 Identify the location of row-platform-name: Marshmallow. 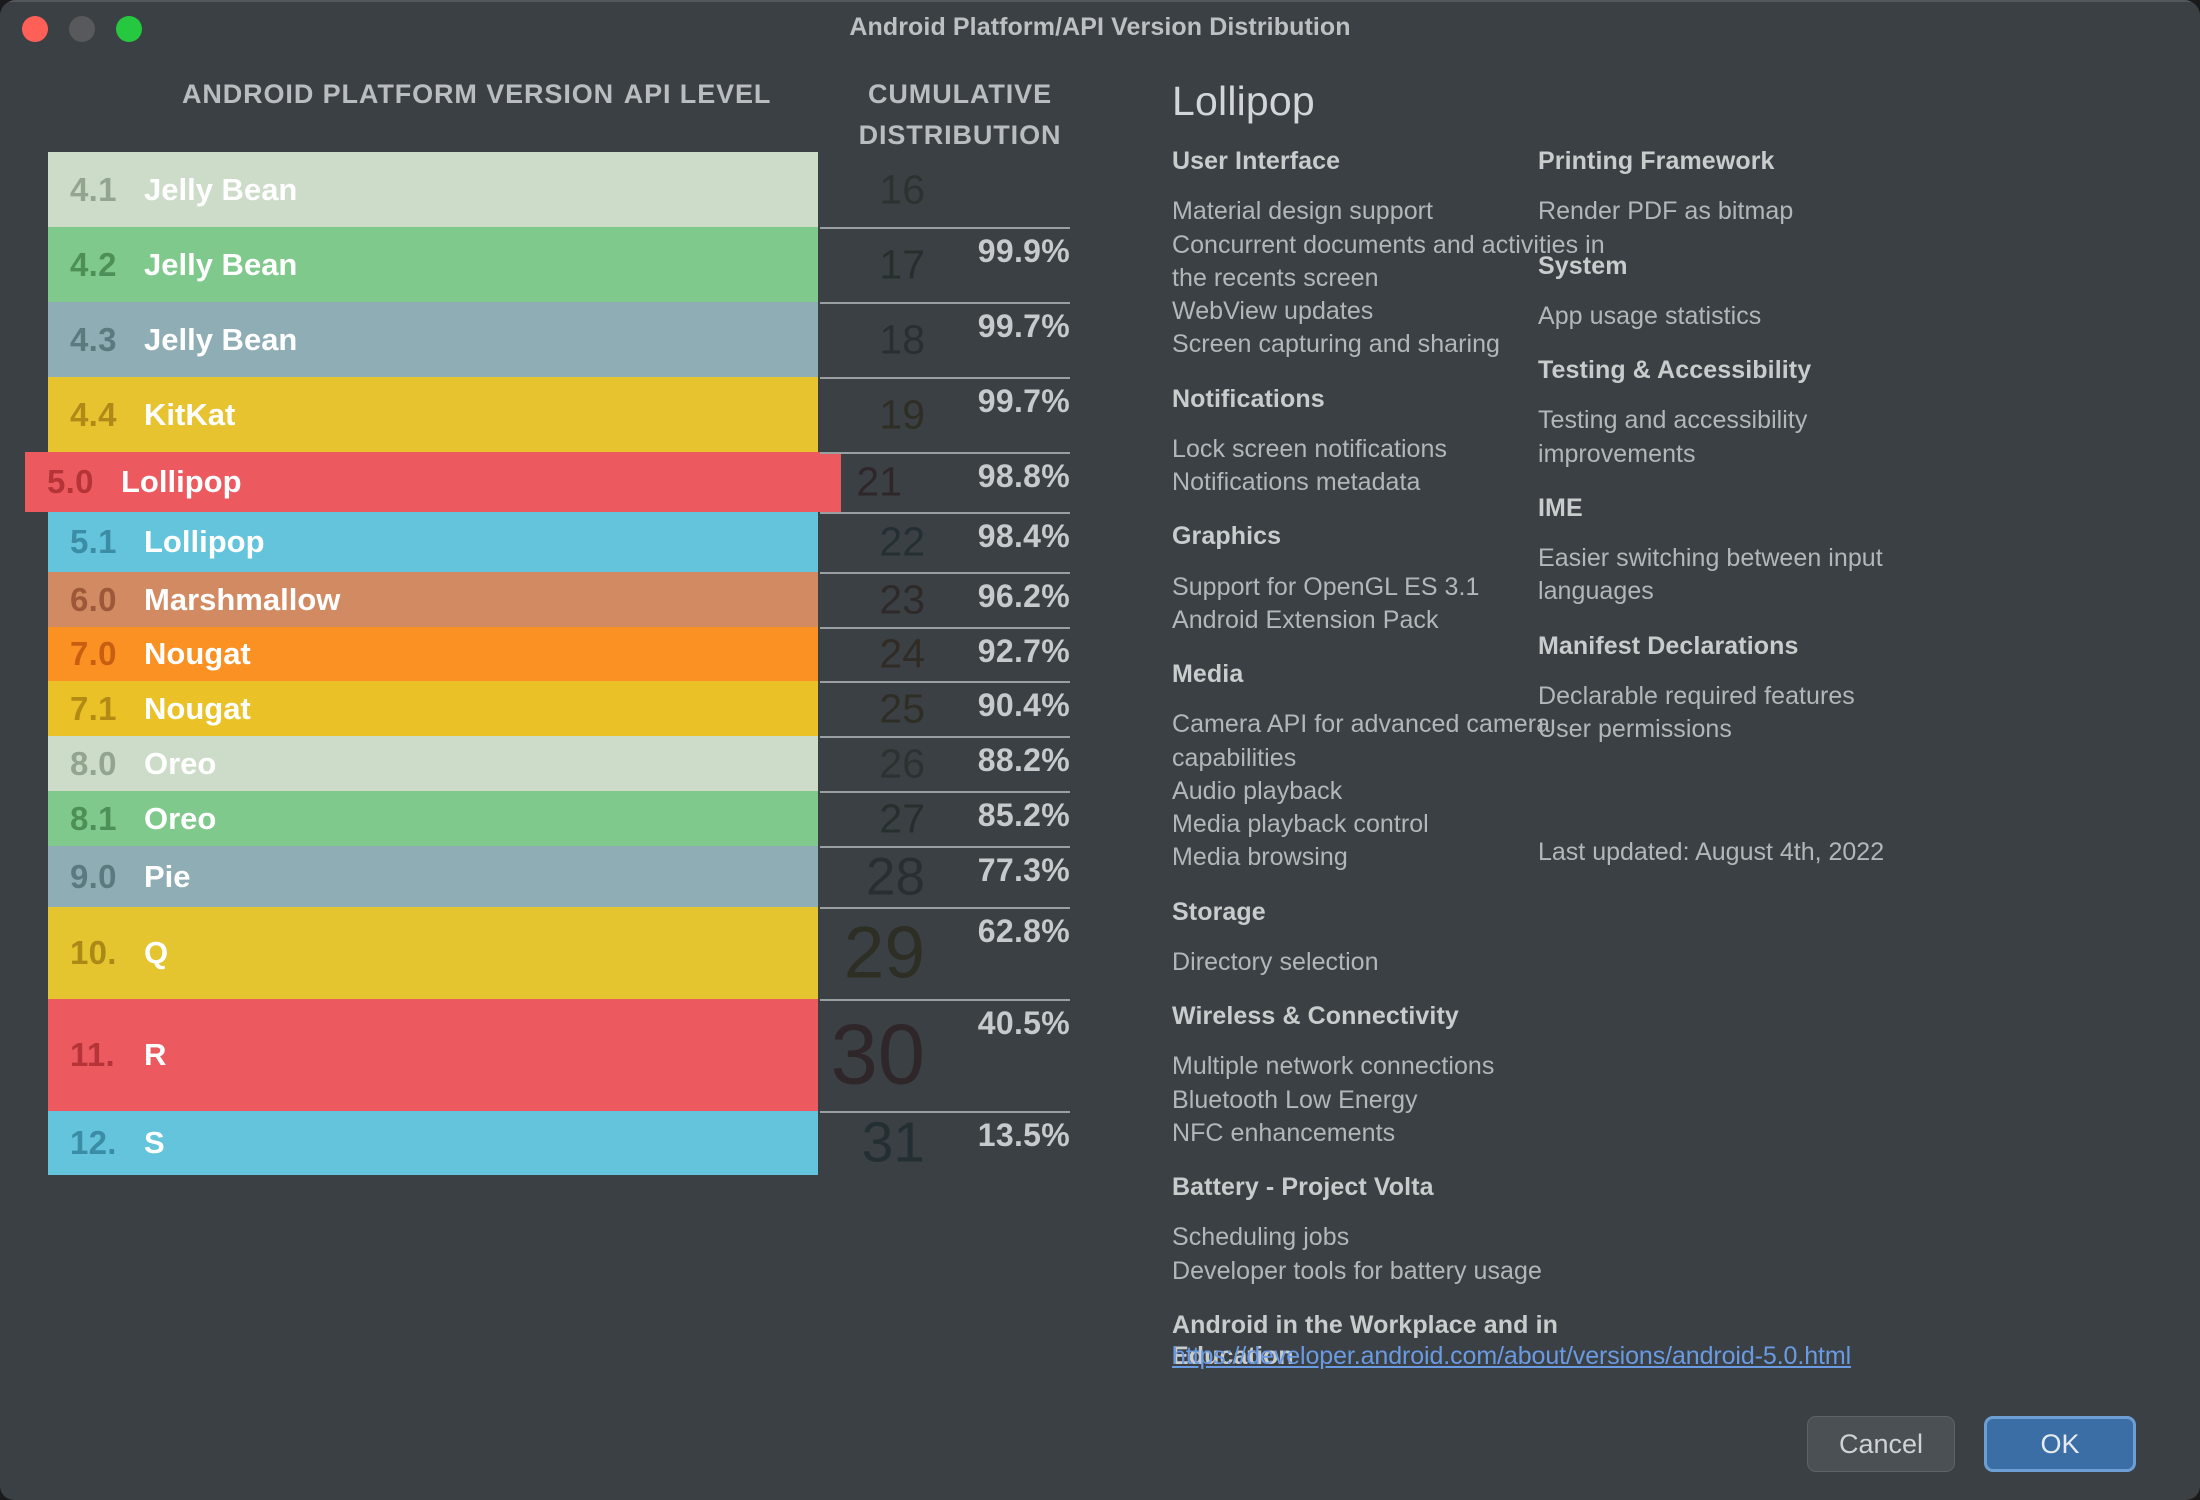
(242, 599).